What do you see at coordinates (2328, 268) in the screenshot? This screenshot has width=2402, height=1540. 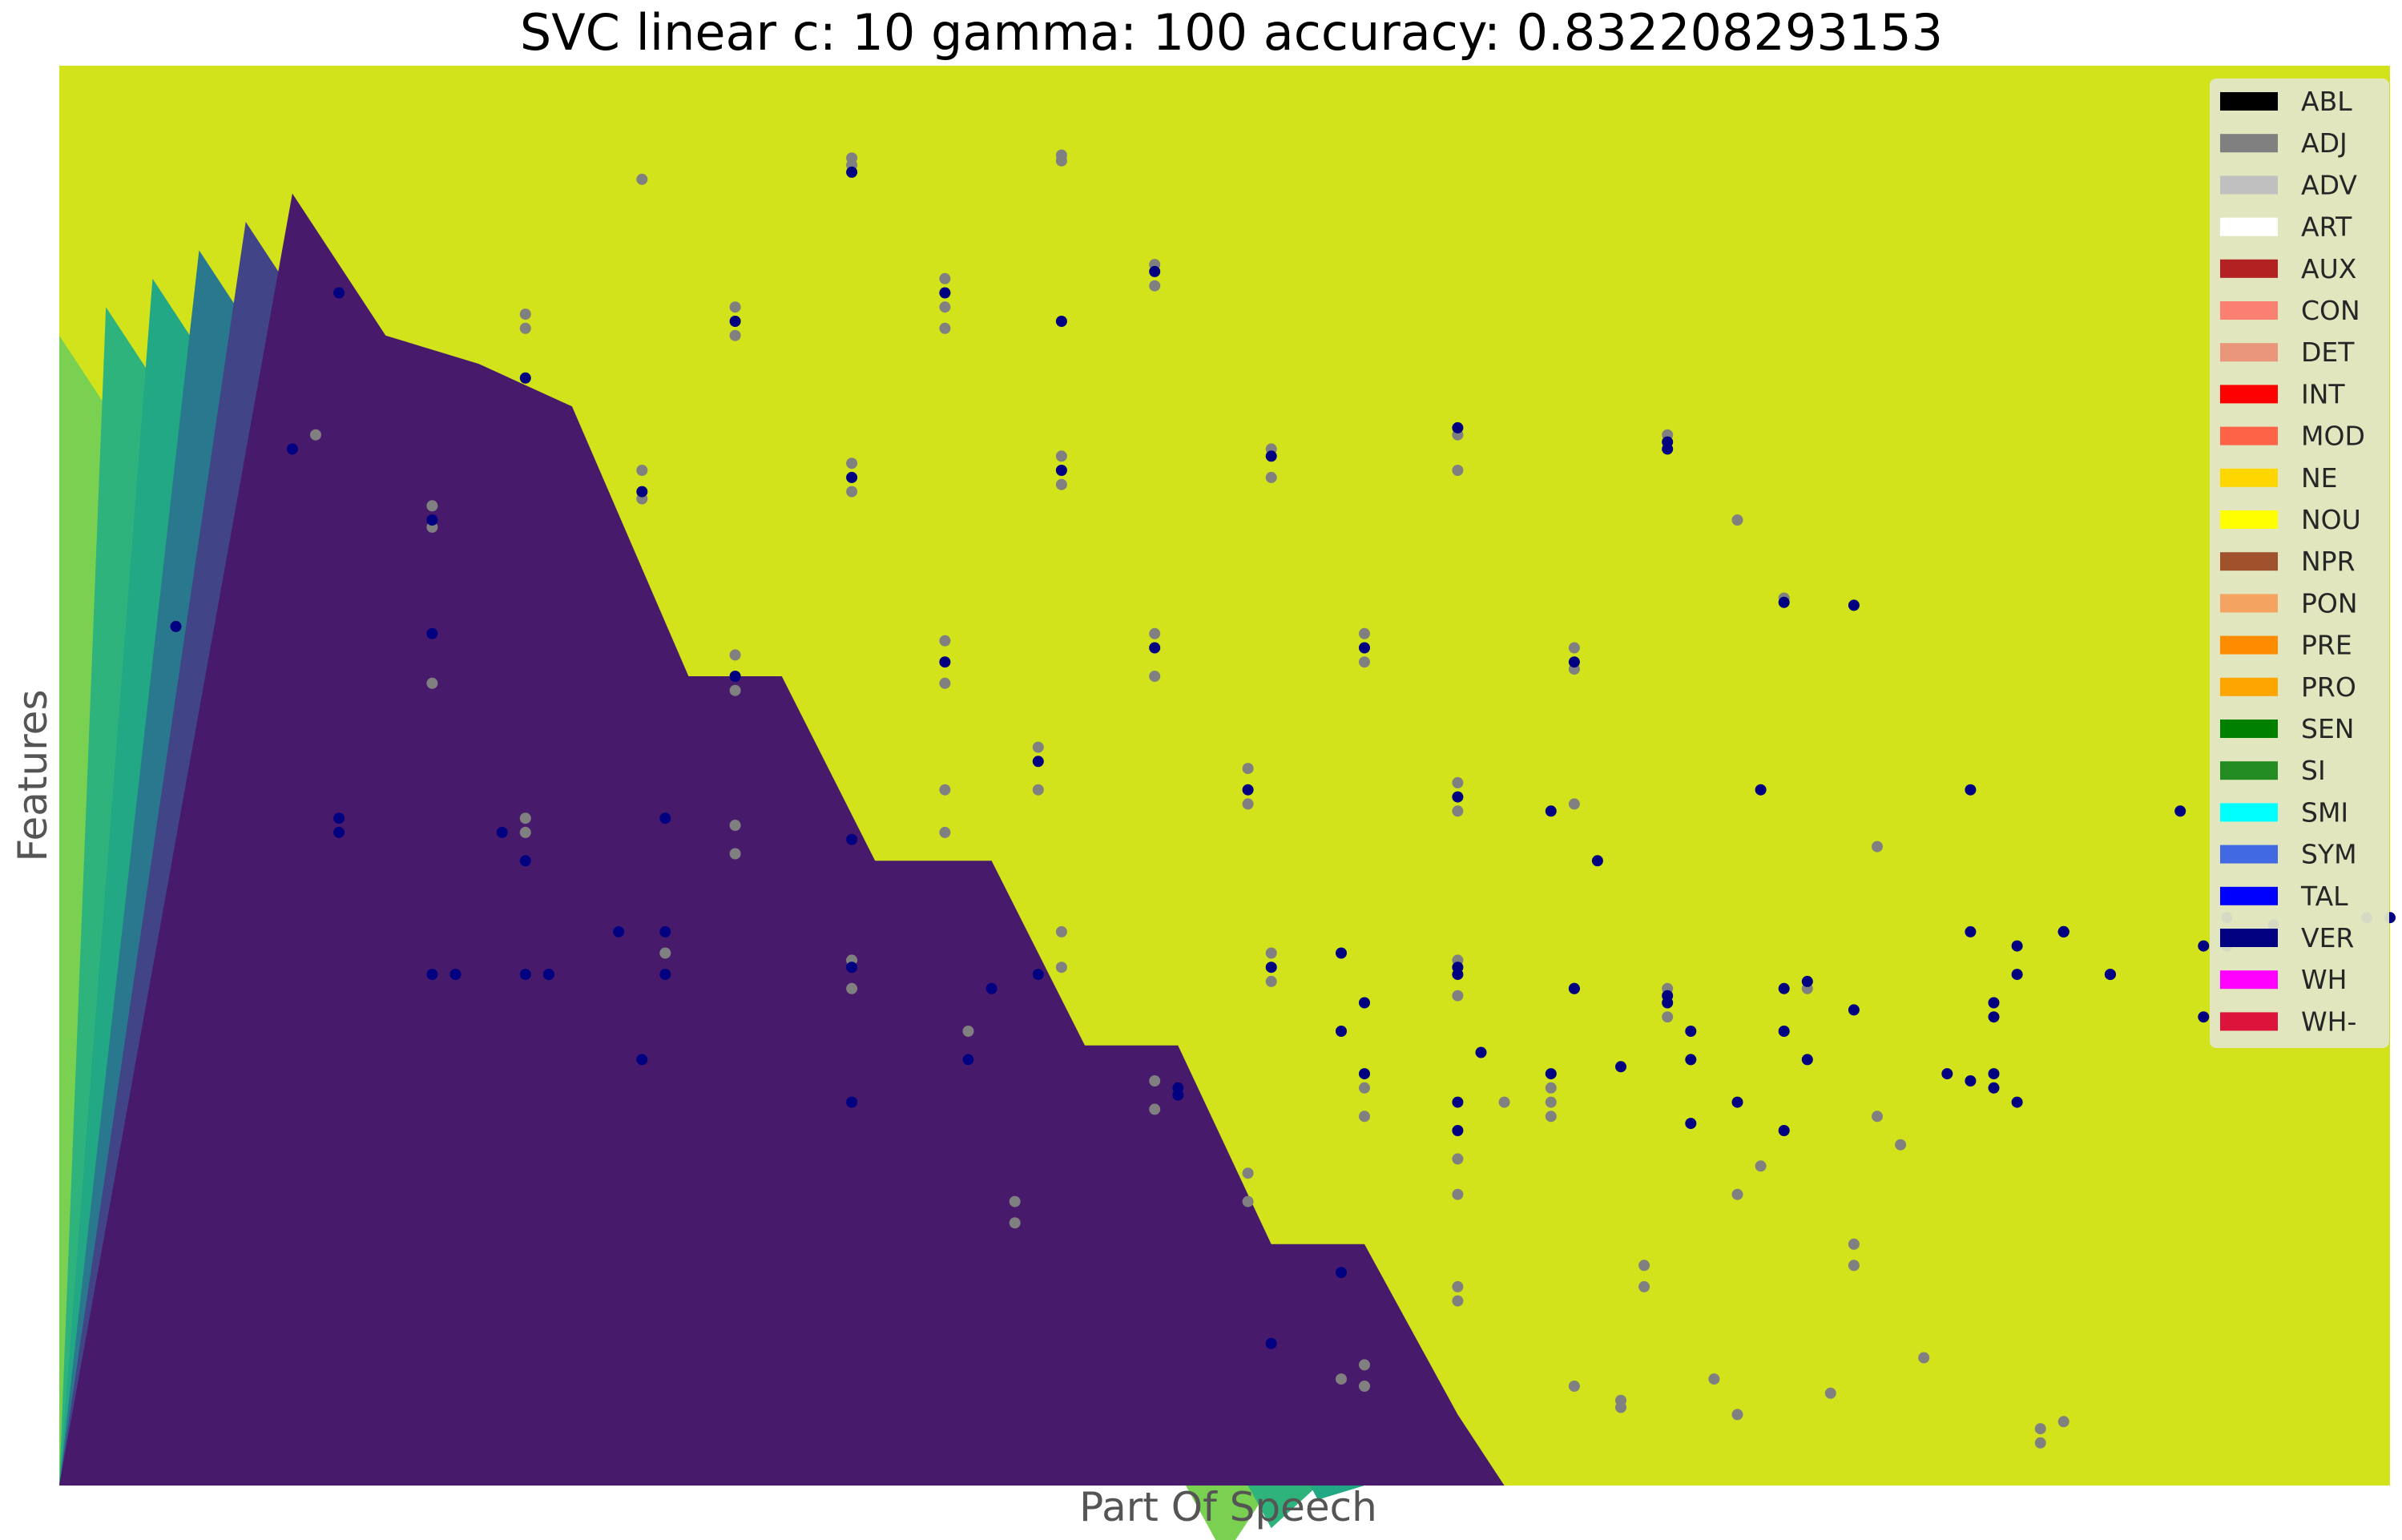 I see `legend-label: AUX` at bounding box center [2328, 268].